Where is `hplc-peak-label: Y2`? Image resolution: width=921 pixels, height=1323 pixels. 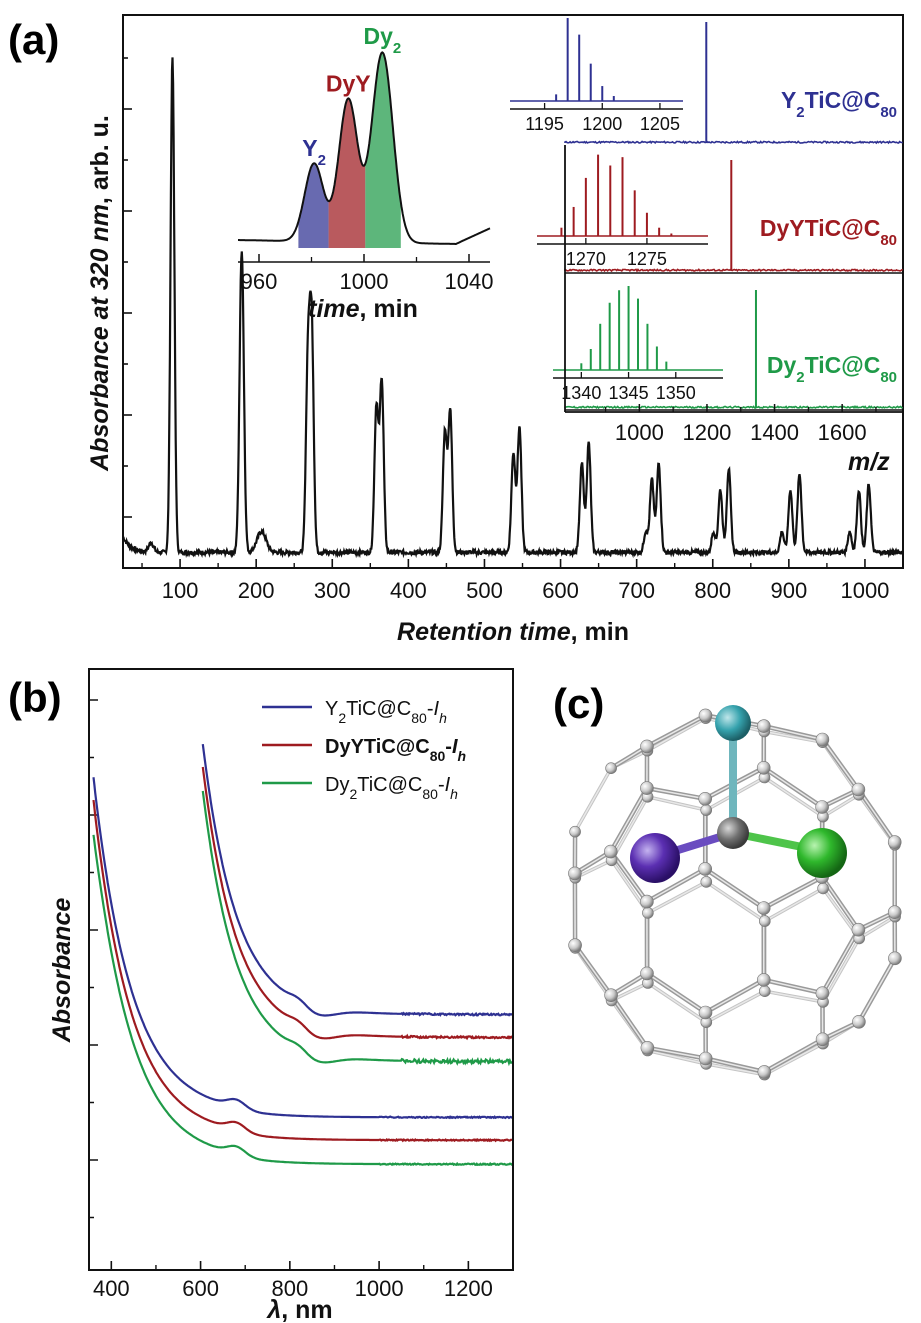 hplc-peak-label: Y2 is located at coordinates (314, 152).